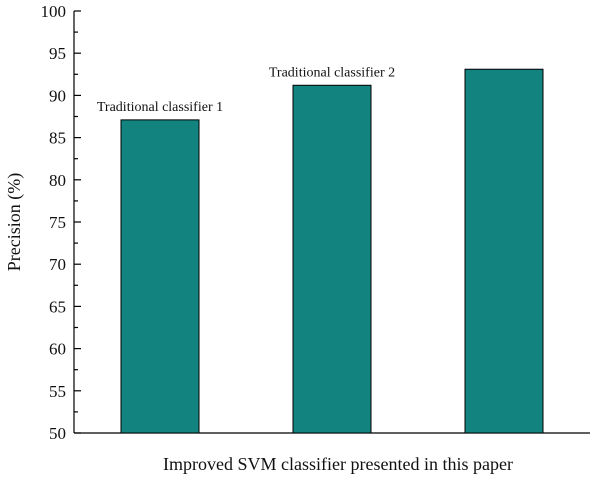 The width and height of the screenshot is (600, 480). Describe the element at coordinates (57, 391) in the screenshot. I see `y-tick-label: 55` at that location.